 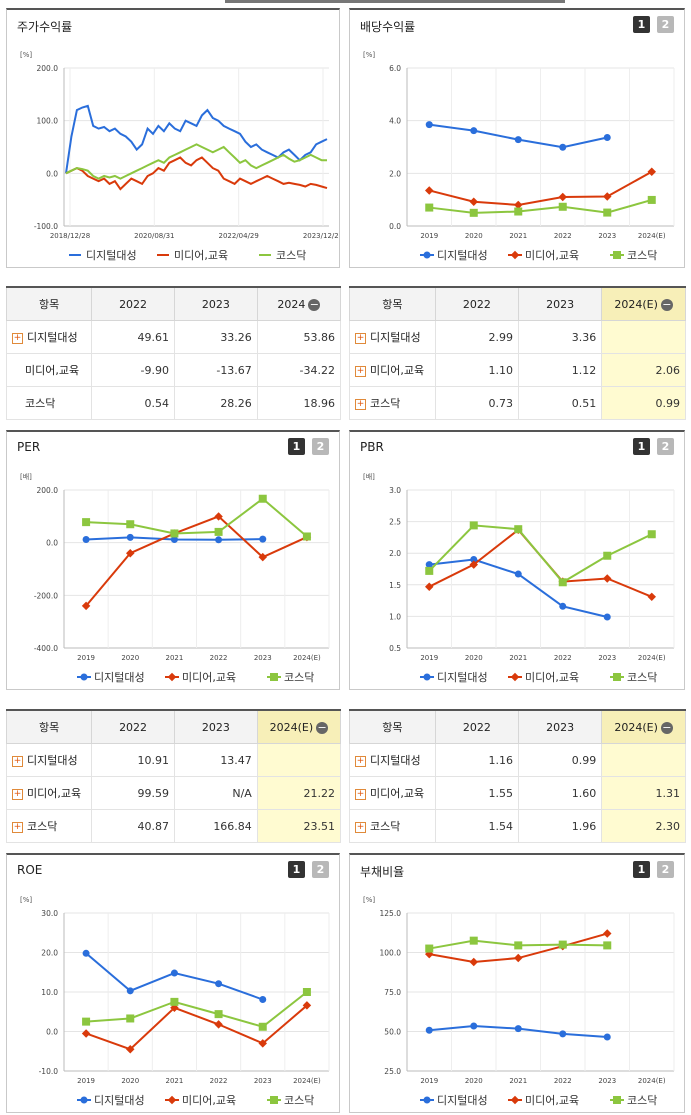 What do you see at coordinates (48, 68) in the screenshot?
I see `y-tick-label: 200.0` at bounding box center [48, 68].